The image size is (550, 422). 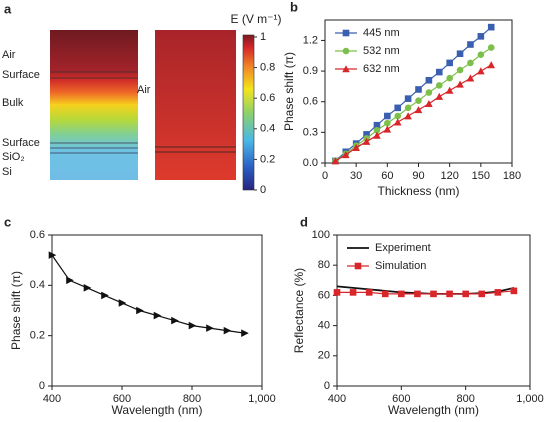 What do you see at coordinates (152, 110) in the screenshot?
I see `field-maps` at bounding box center [152, 110].